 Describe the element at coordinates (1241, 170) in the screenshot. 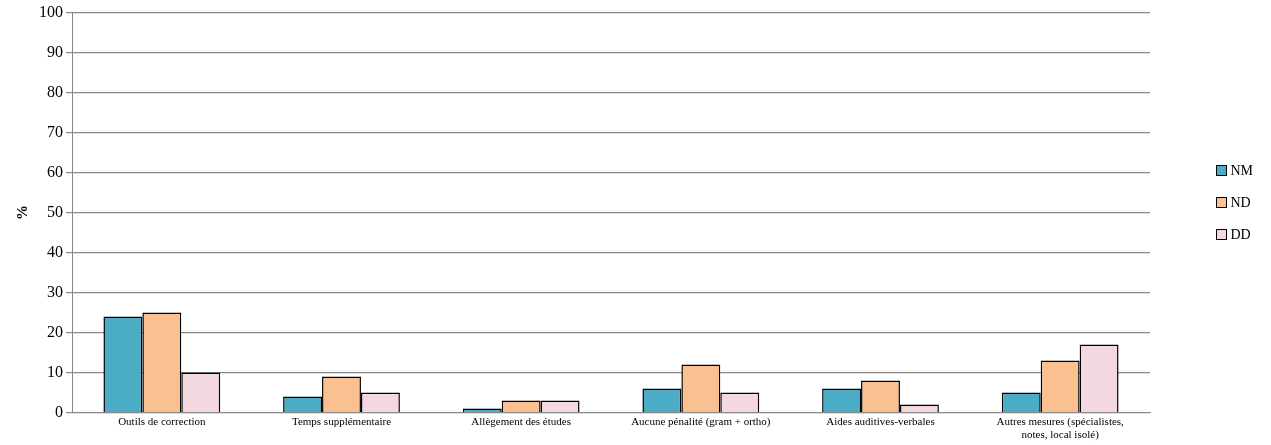

I see `legend-label: NM` at that location.